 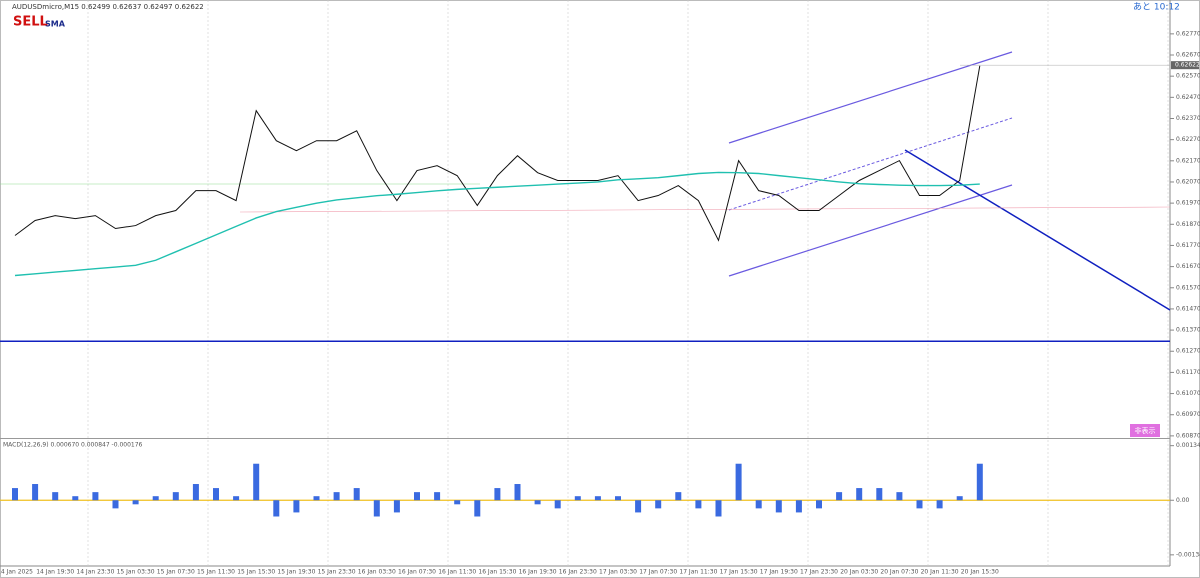 I want to click on x-tick-label: 15 Jan 15:30, so click(x=256, y=572).